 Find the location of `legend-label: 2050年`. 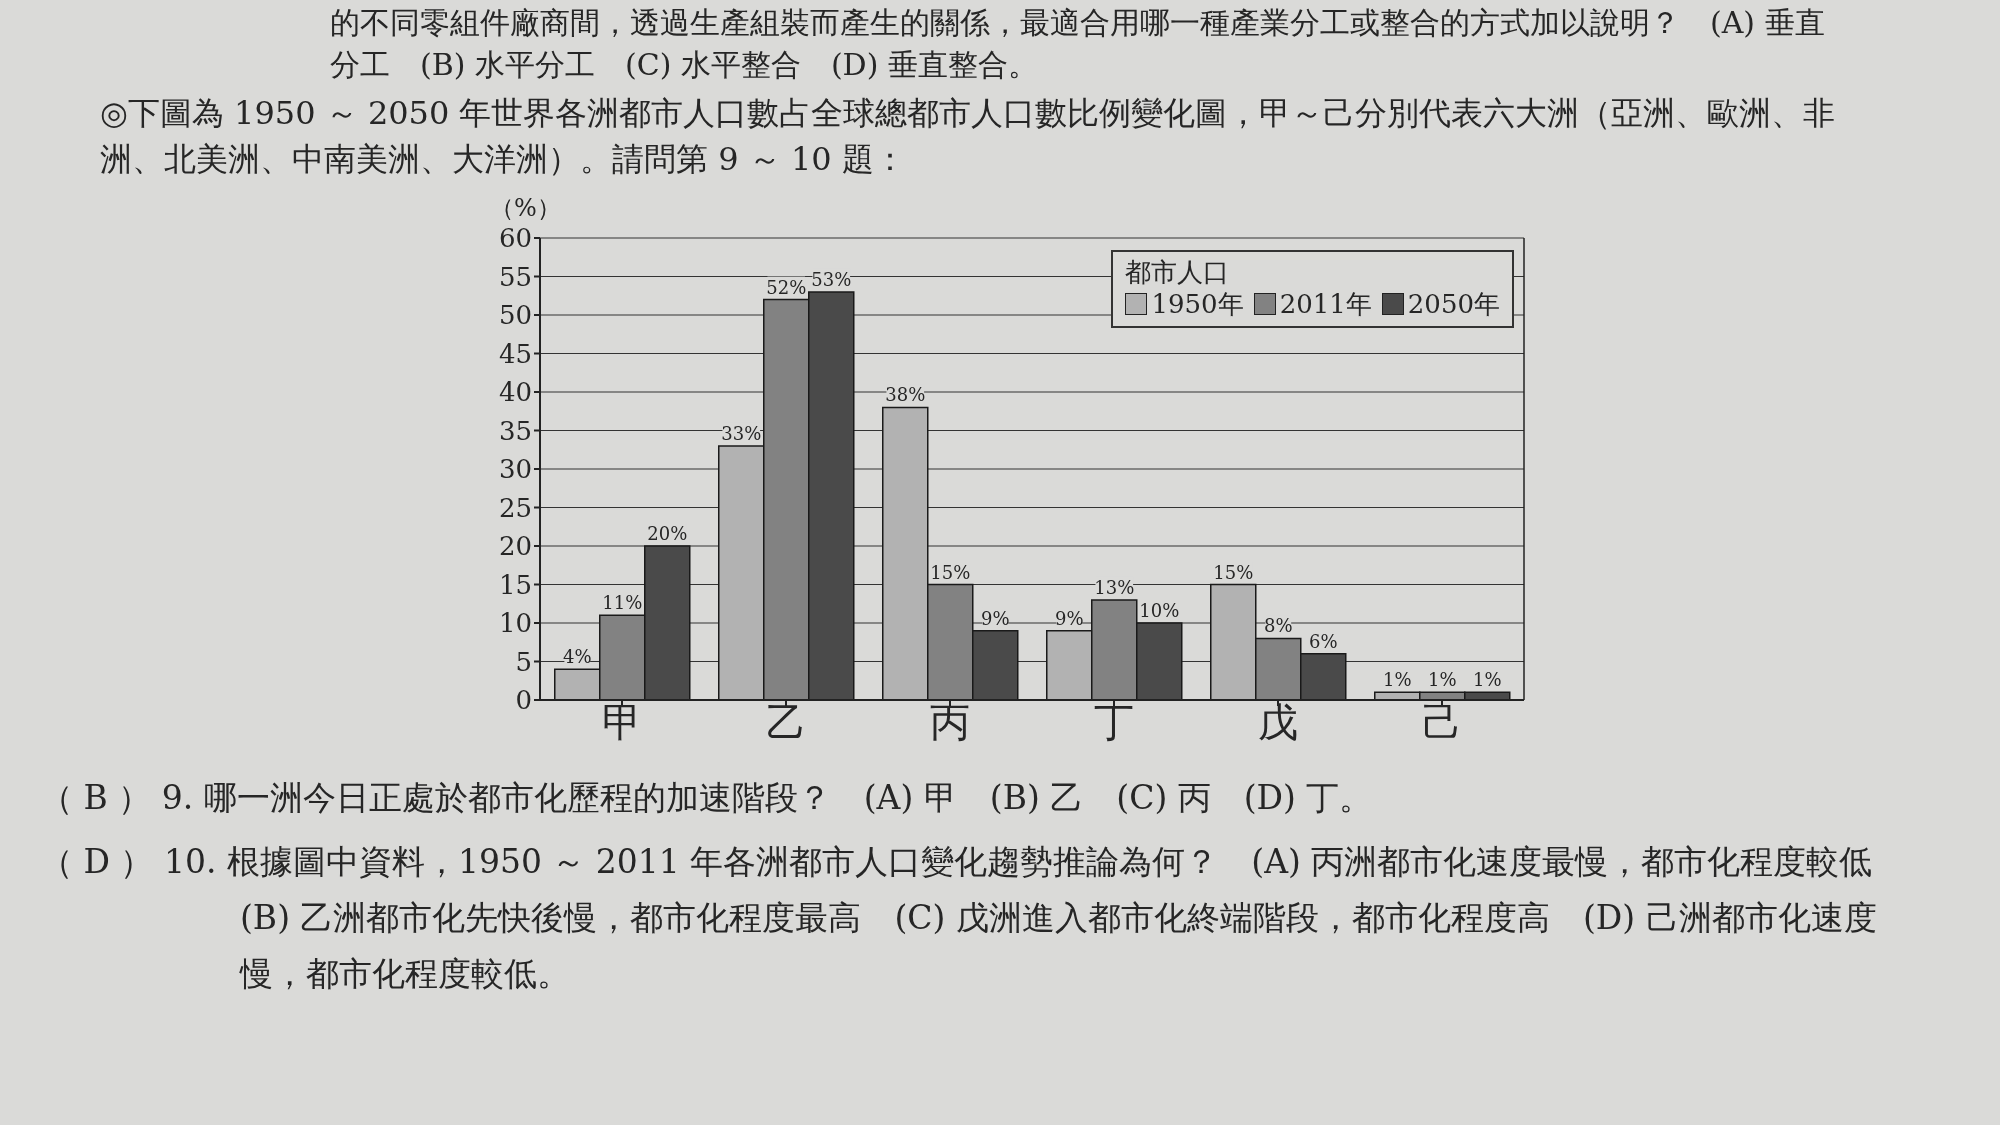

legend-label: 2050年 is located at coordinates (1453, 304).